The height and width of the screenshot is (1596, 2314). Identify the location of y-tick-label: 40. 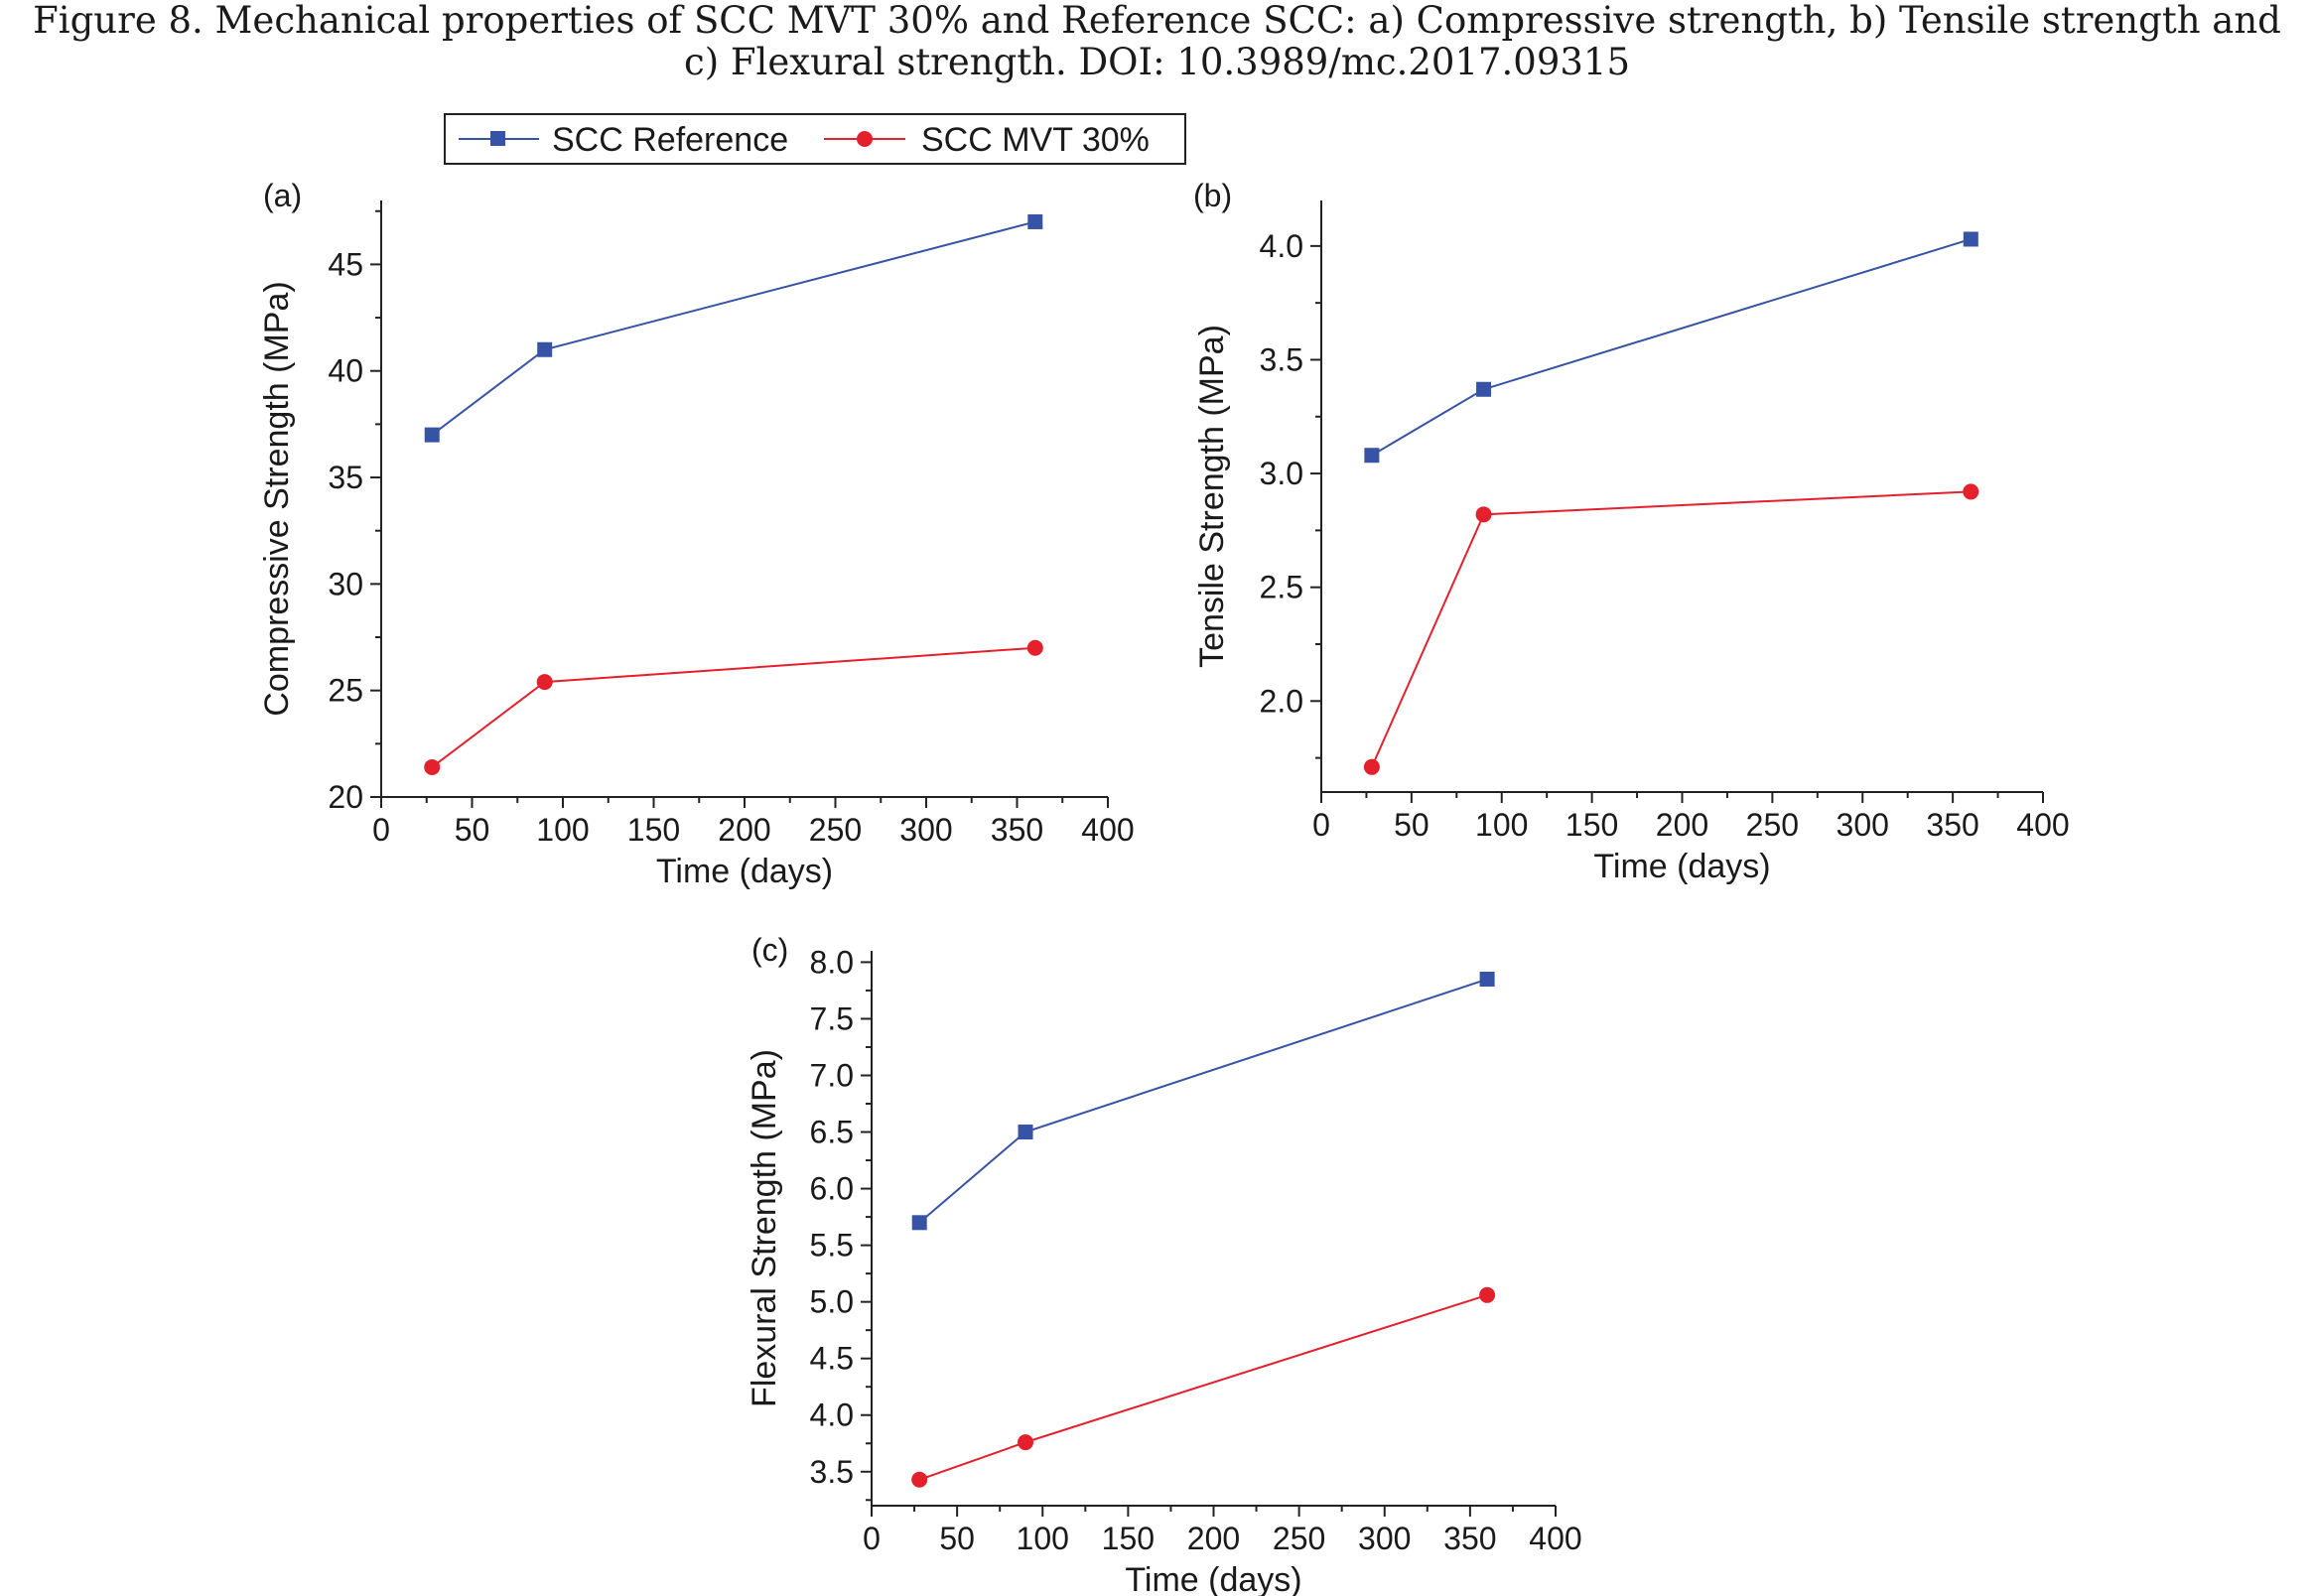
(345, 371).